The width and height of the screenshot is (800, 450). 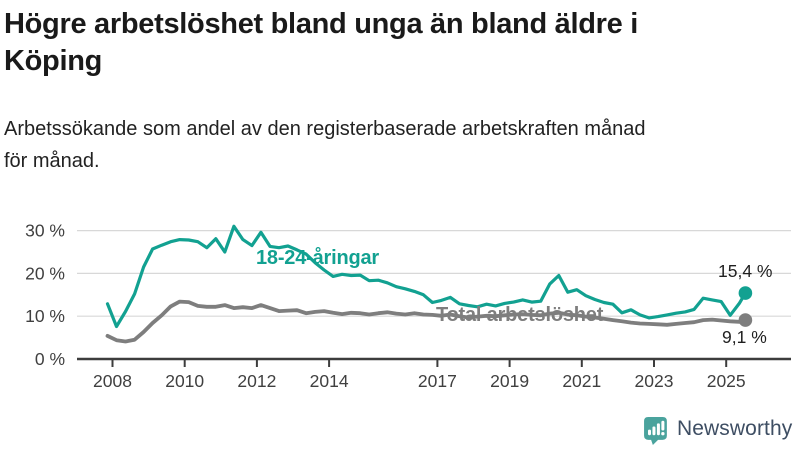 I want to click on y-tick-label: 30 %, so click(x=45, y=231).